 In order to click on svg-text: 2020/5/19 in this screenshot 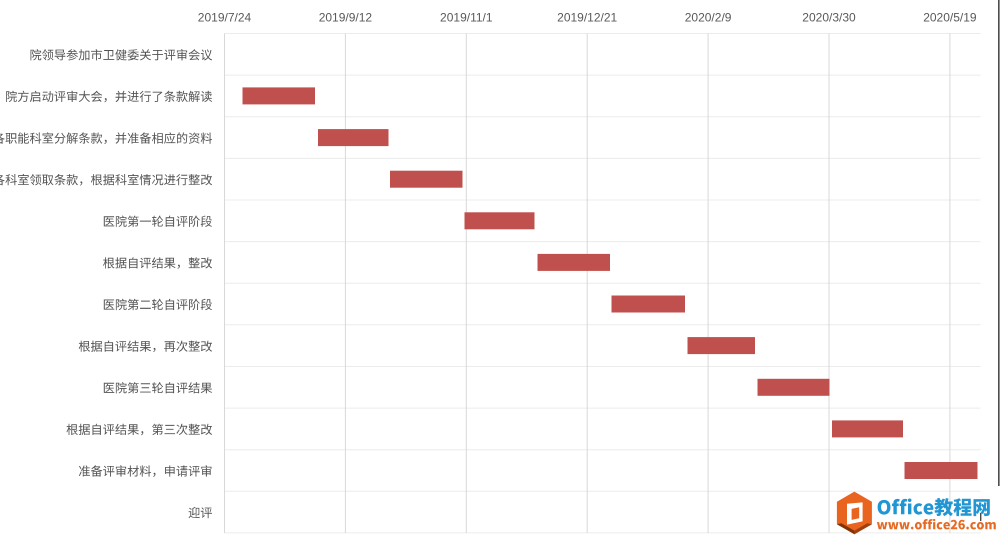, I will do `click(950, 18)`.